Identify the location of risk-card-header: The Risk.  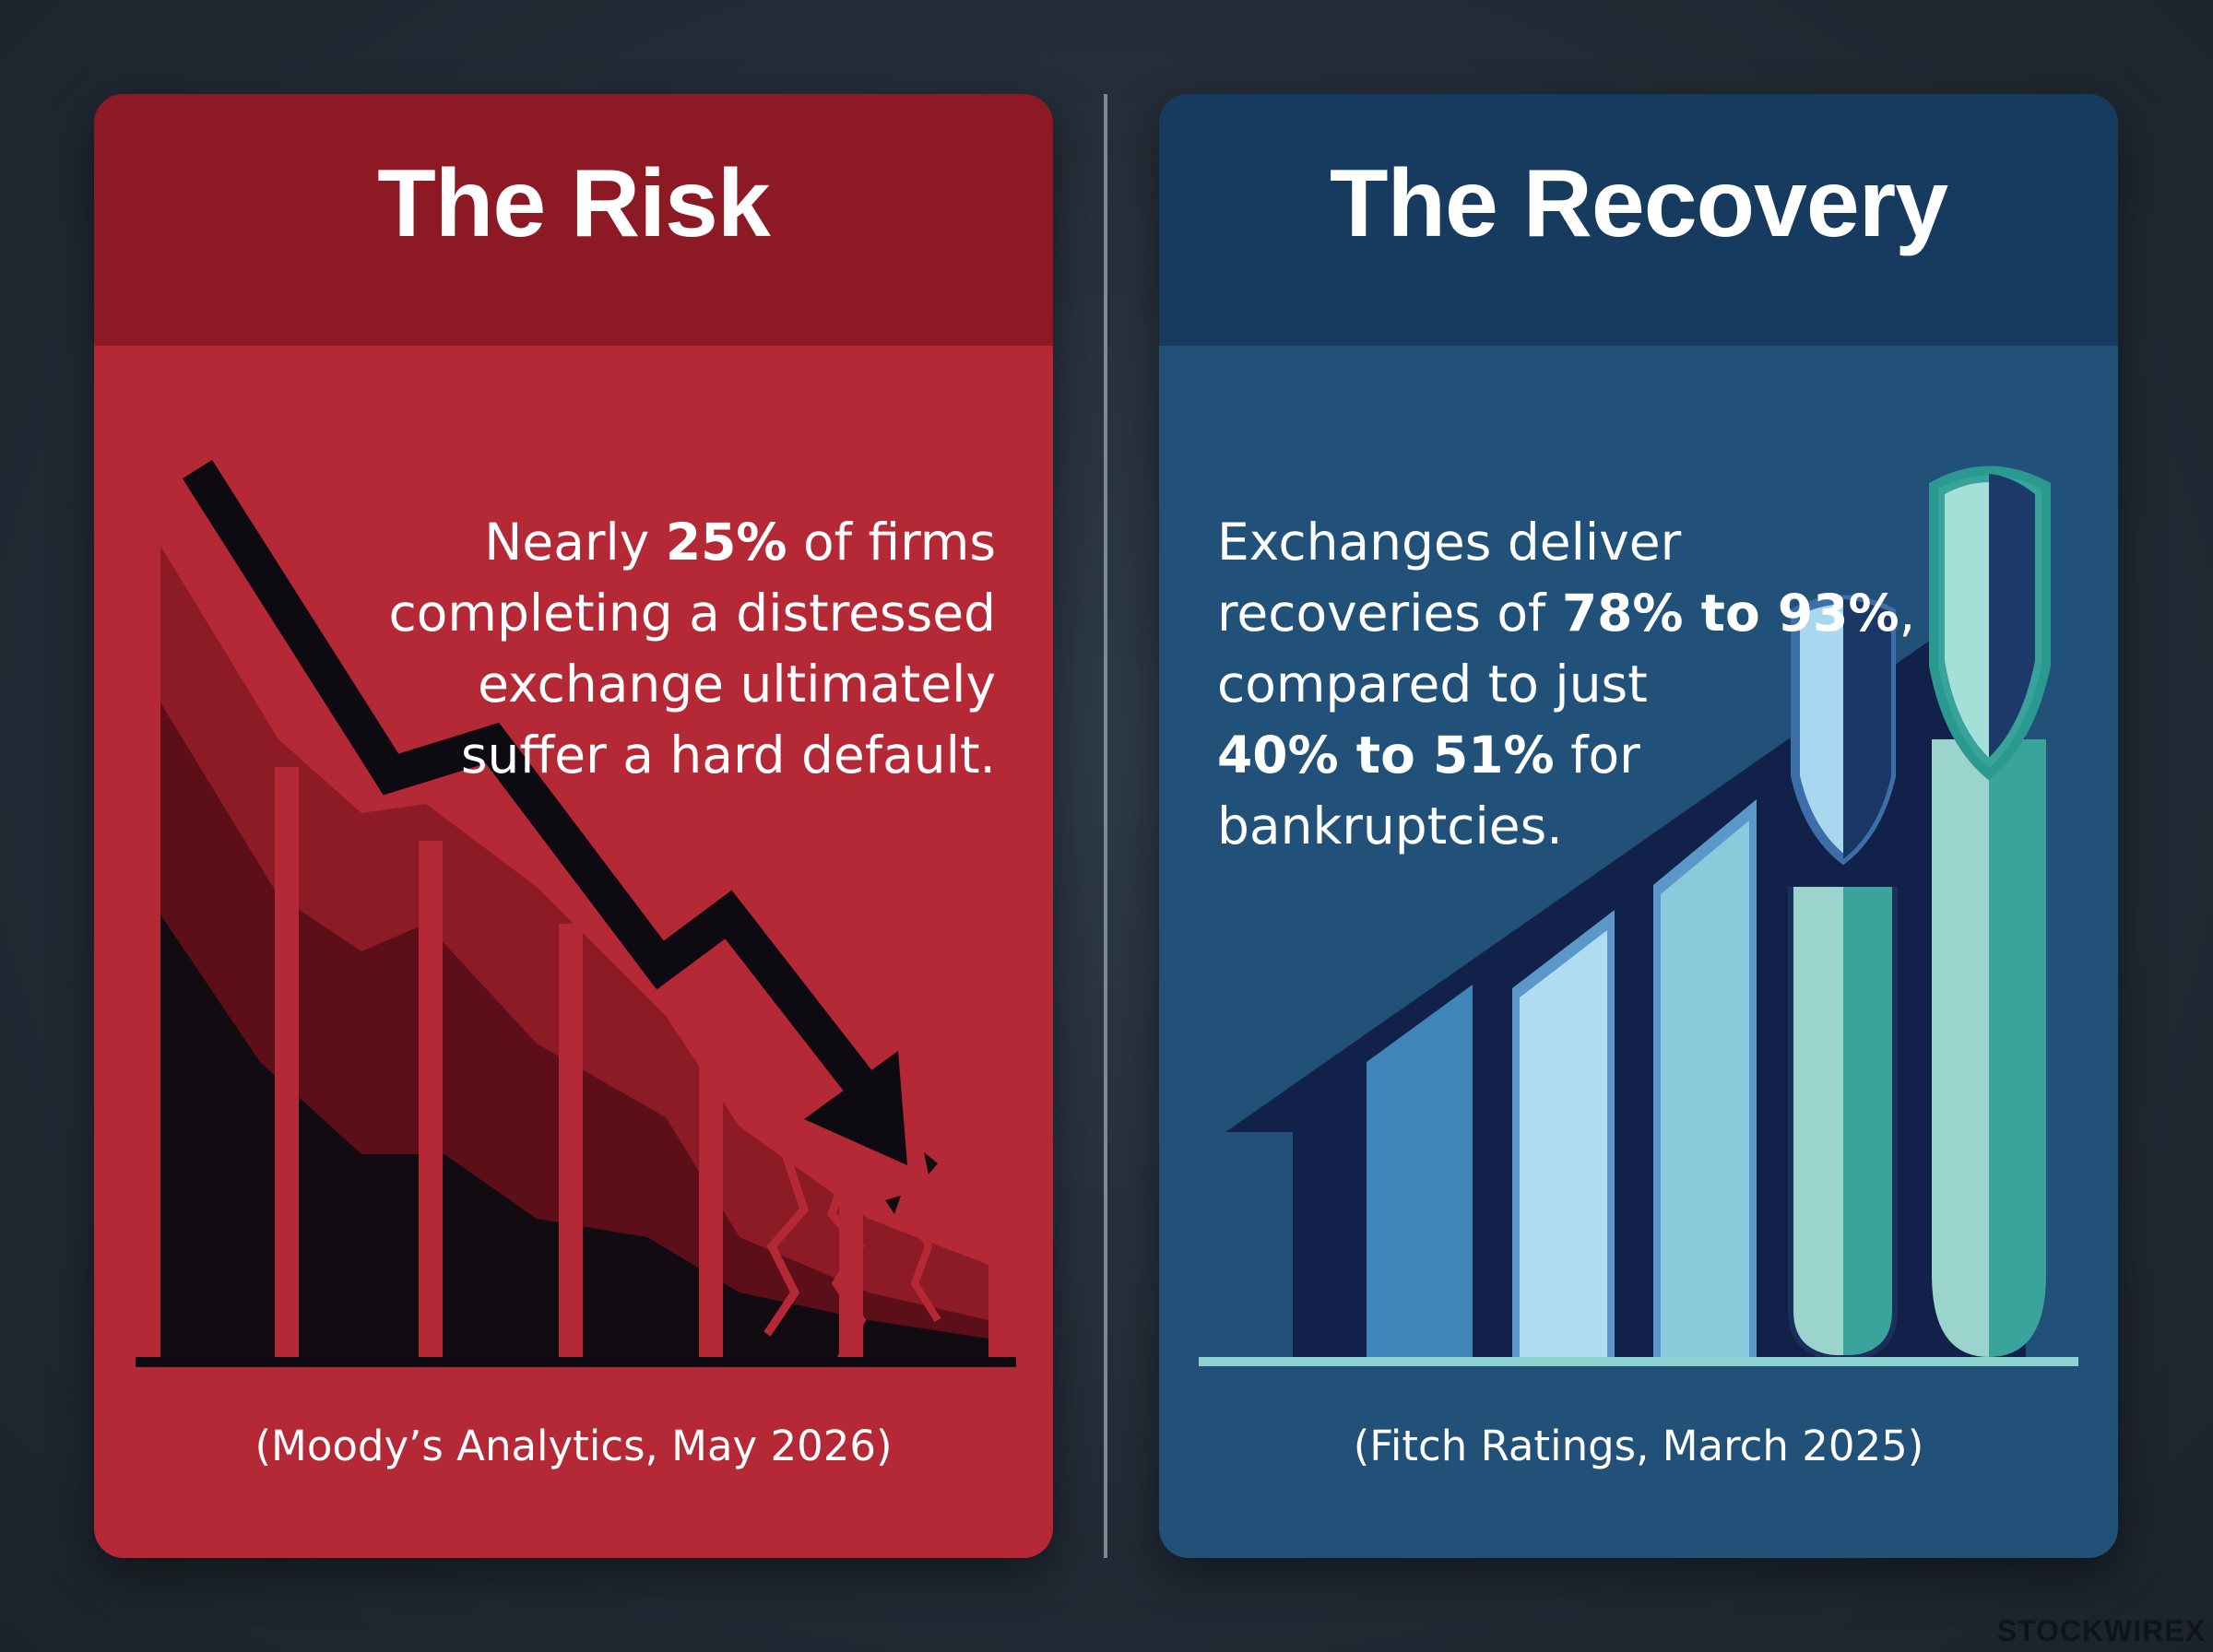
(573, 220).